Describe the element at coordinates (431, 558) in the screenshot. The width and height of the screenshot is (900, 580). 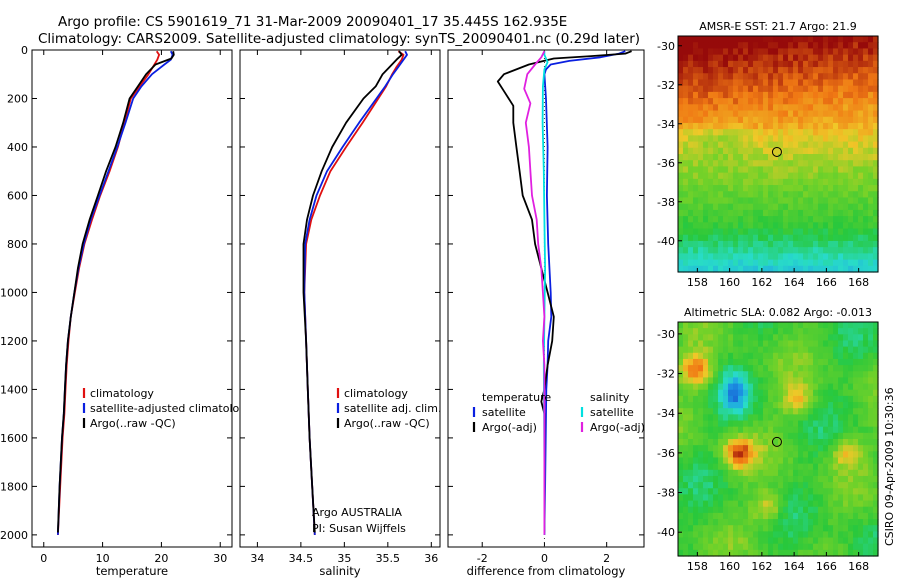
I see `x-tick-label: 36` at that location.